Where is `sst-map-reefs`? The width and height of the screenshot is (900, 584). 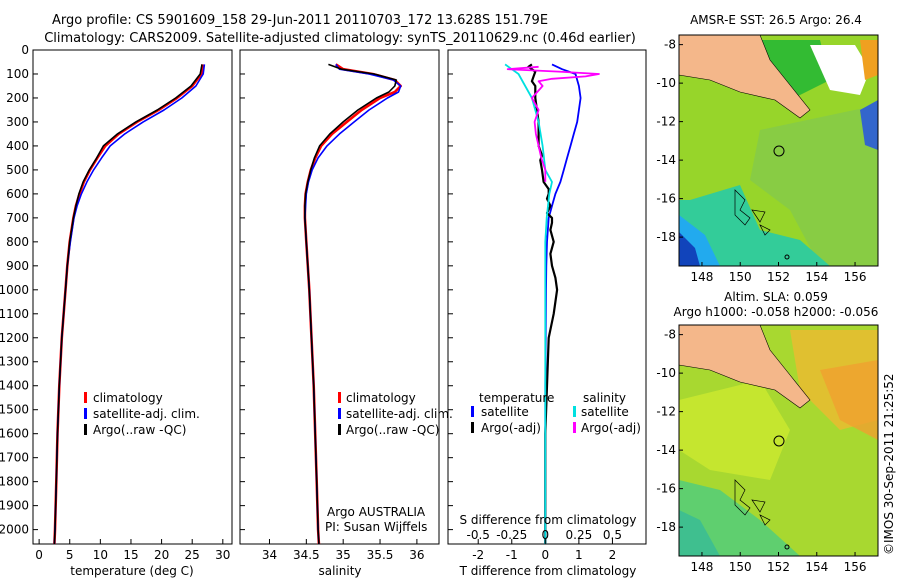 sst-map-reefs is located at coordinates (752, 212).